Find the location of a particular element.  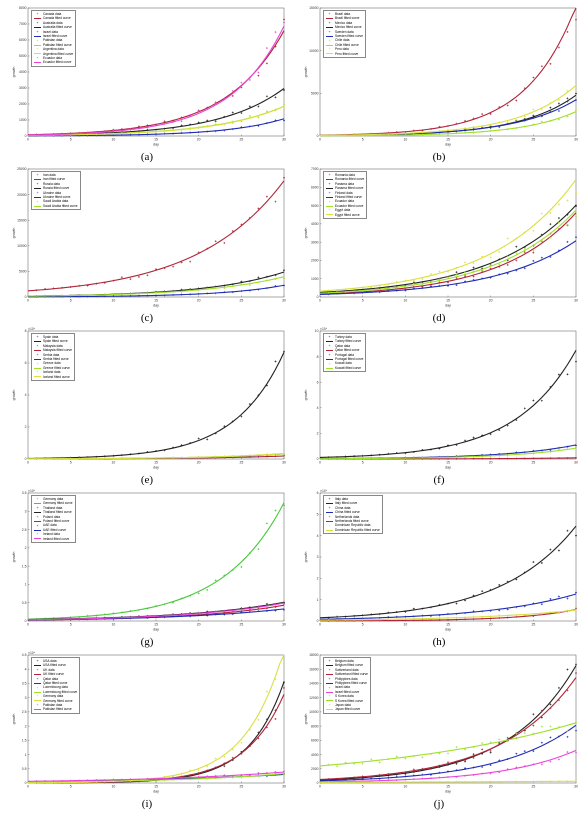

y-tick-label: 18000 is located at coordinates (314, 655).